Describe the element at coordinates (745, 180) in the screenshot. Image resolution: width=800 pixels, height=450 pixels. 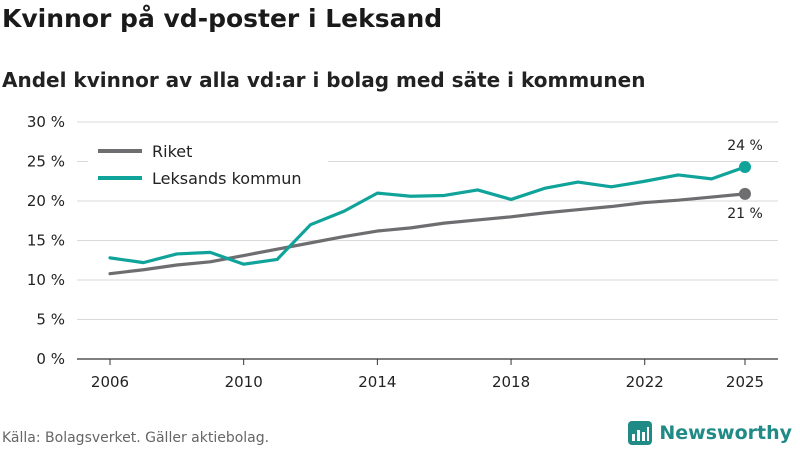
I see `end-labels: 21 % 24 %` at that location.